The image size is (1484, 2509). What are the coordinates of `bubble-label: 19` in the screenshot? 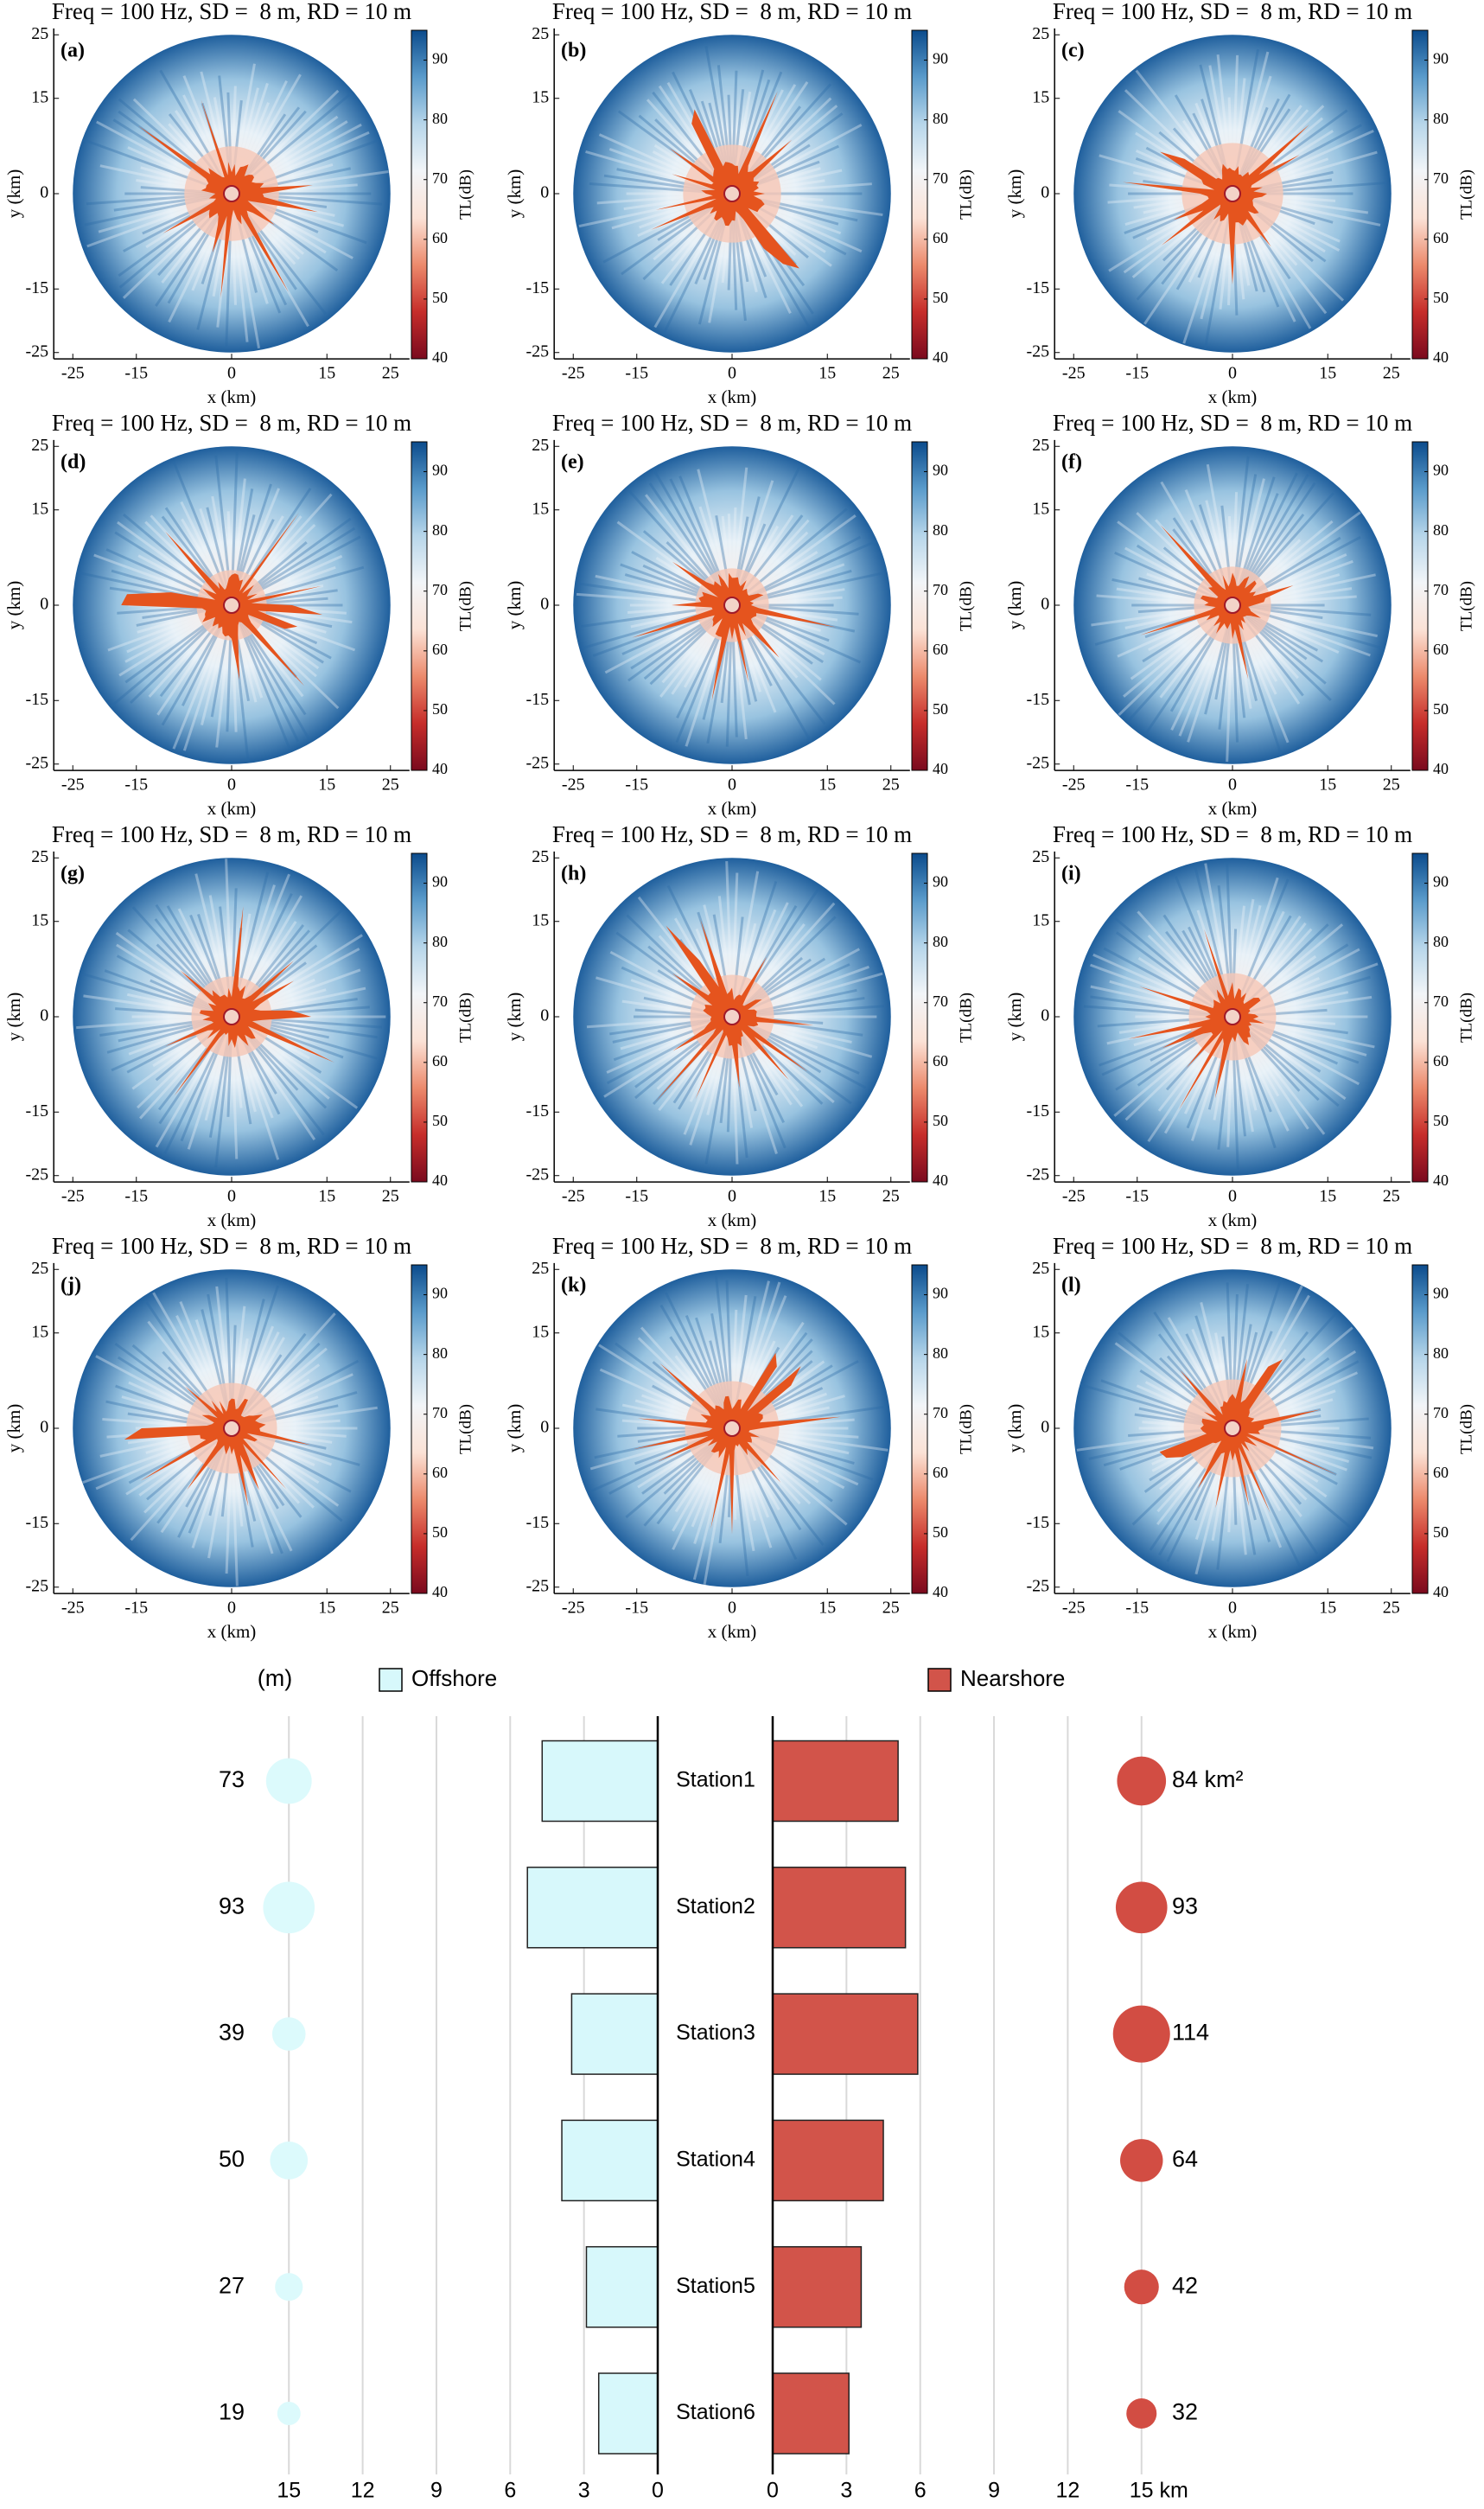 It's located at (232, 2412).